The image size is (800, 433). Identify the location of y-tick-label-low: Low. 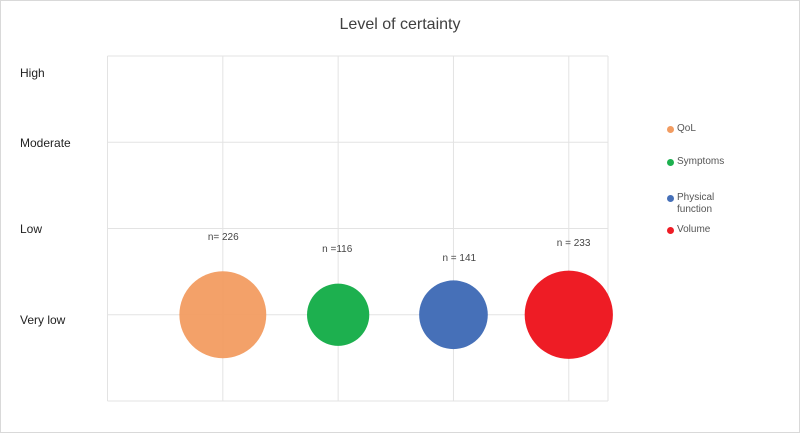
(31, 229).